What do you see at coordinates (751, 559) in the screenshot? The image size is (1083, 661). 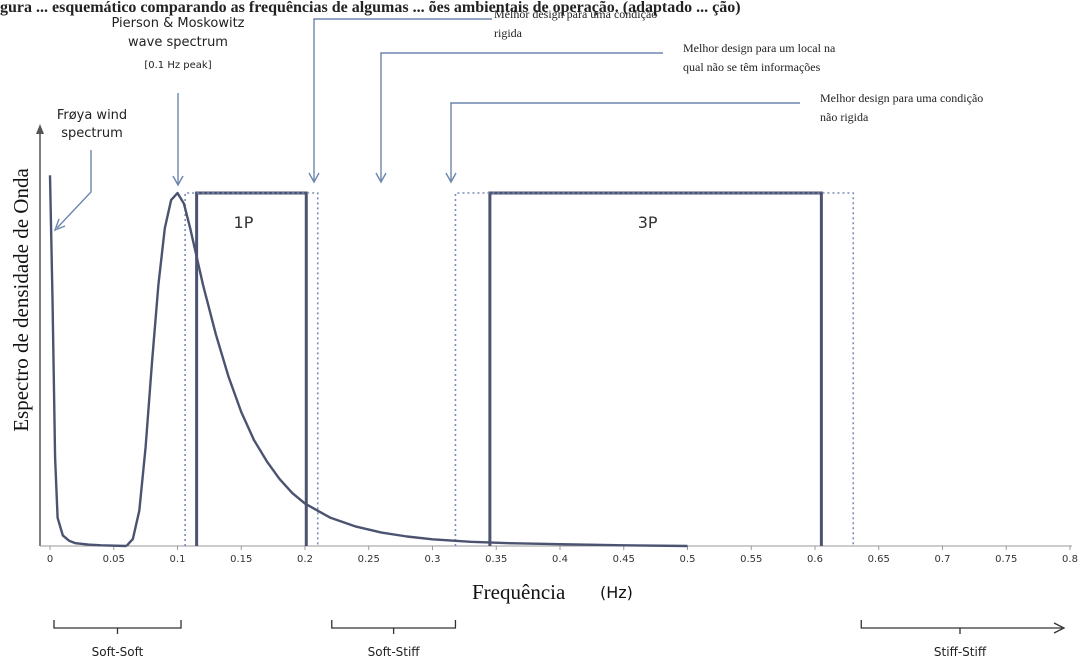 I see `x-tick-label: 0.55` at bounding box center [751, 559].